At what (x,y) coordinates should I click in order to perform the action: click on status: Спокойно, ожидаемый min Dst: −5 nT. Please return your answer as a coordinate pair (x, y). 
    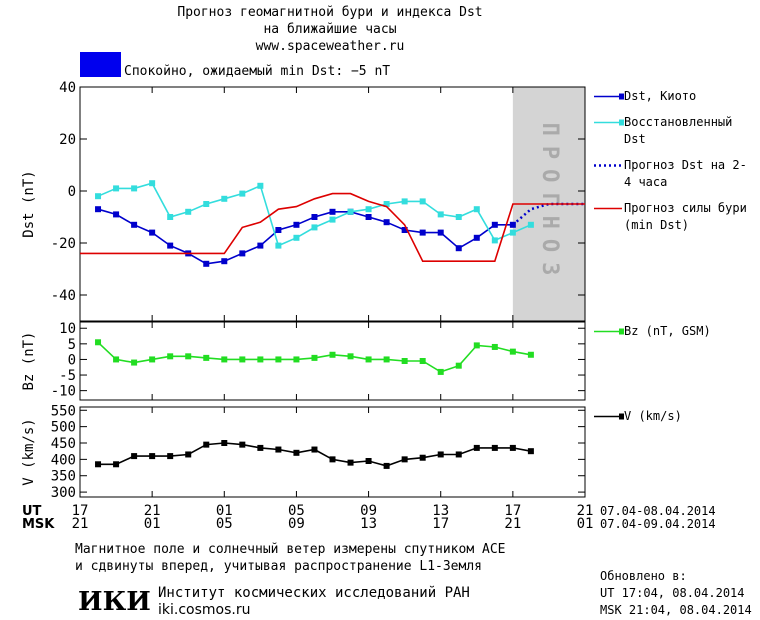
    Looking at the image, I should click on (257, 71).